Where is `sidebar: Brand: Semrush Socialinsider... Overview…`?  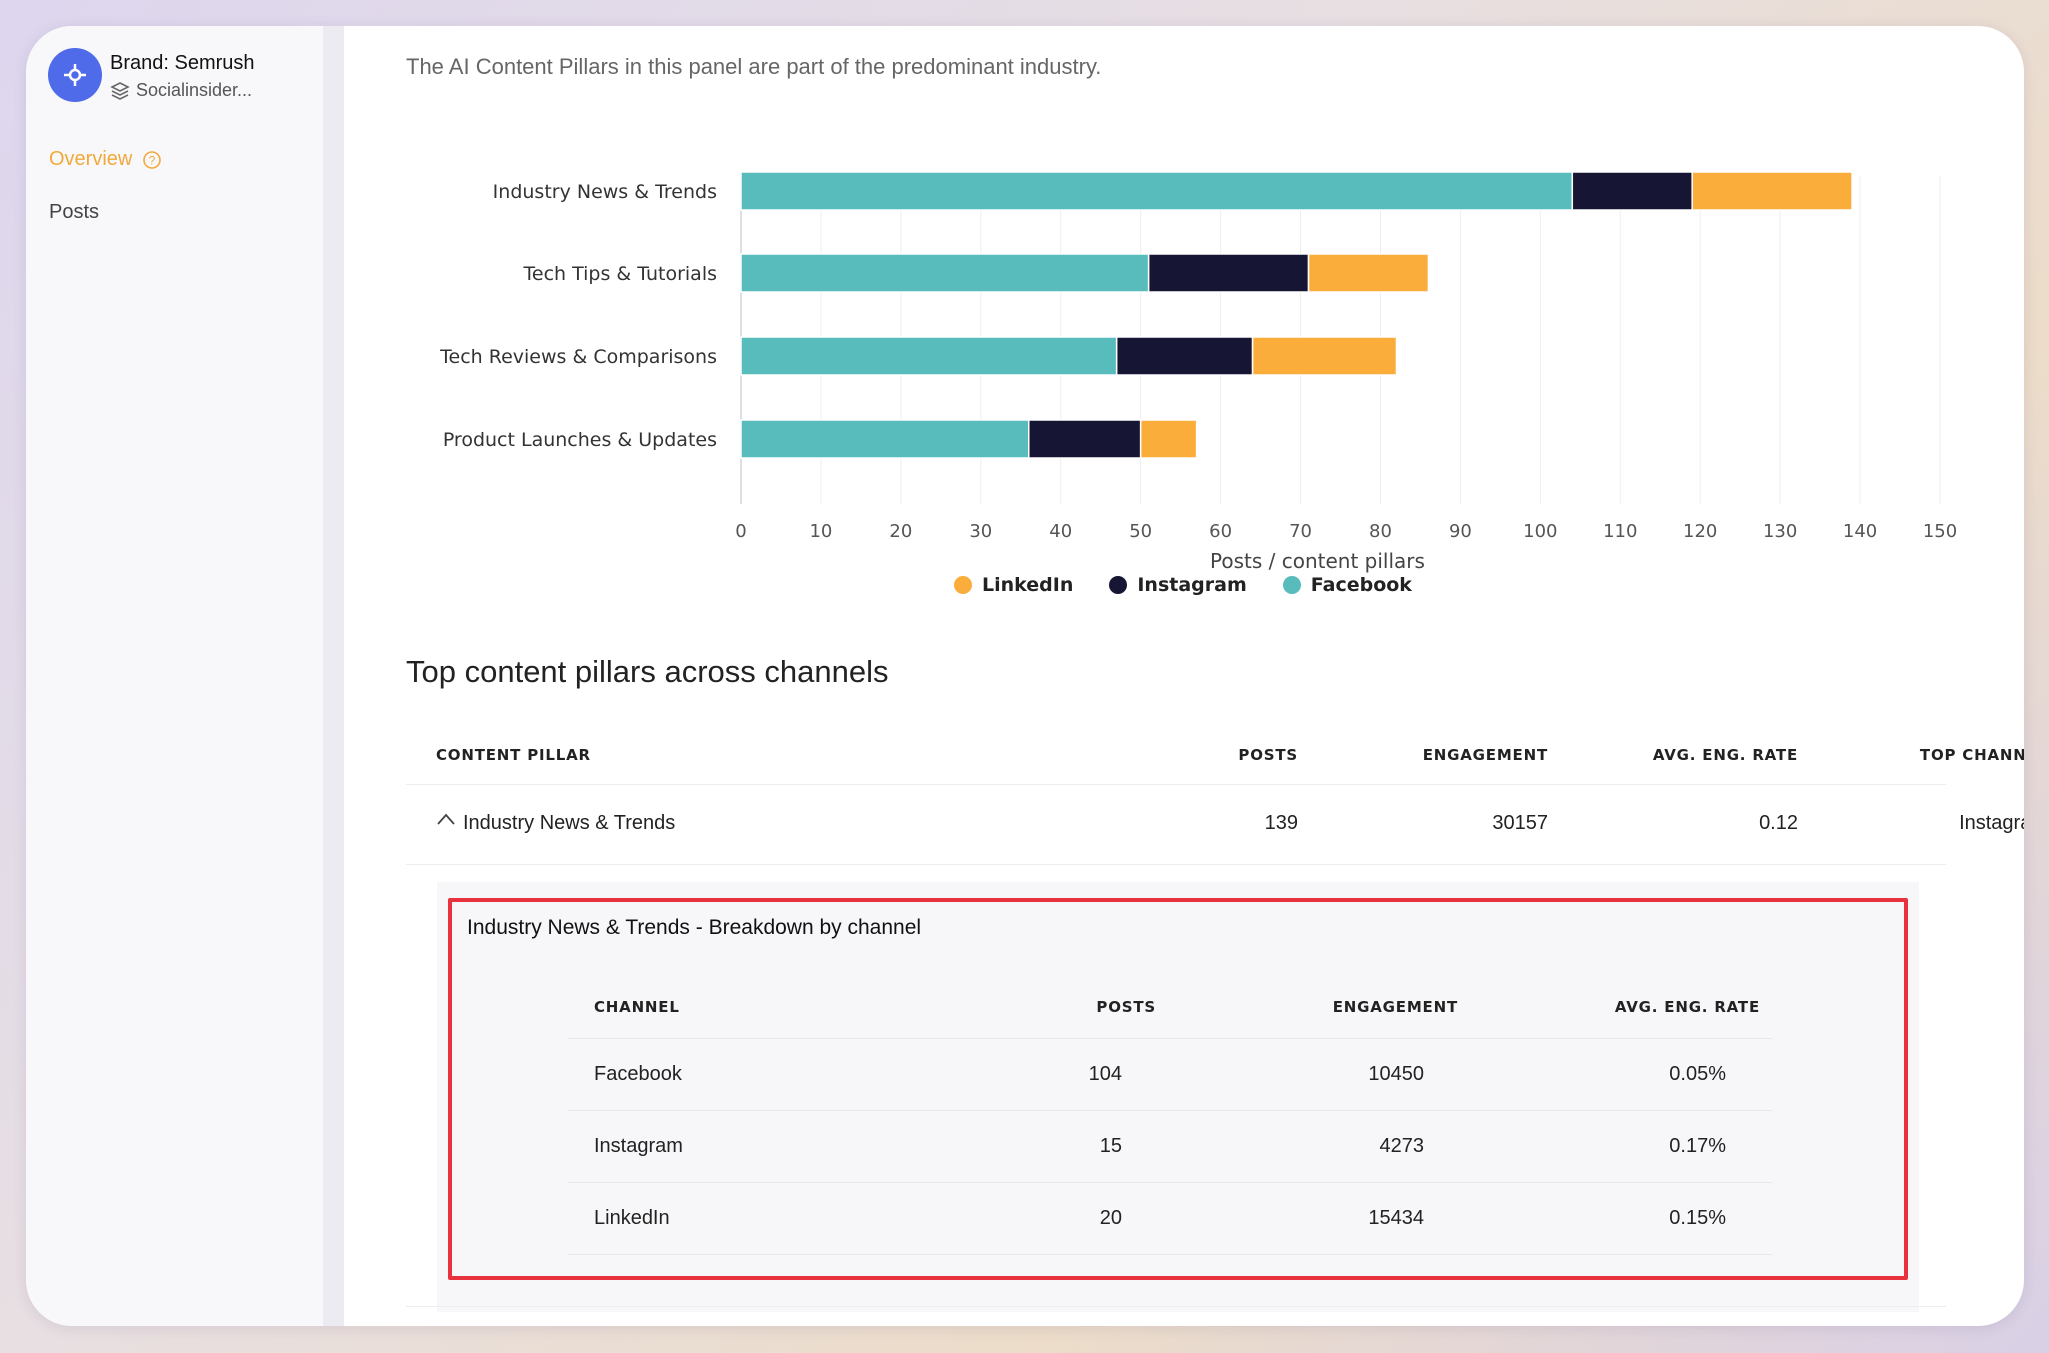 sidebar: Brand: Semrush Socialinsider... Overview… is located at coordinates (174, 676).